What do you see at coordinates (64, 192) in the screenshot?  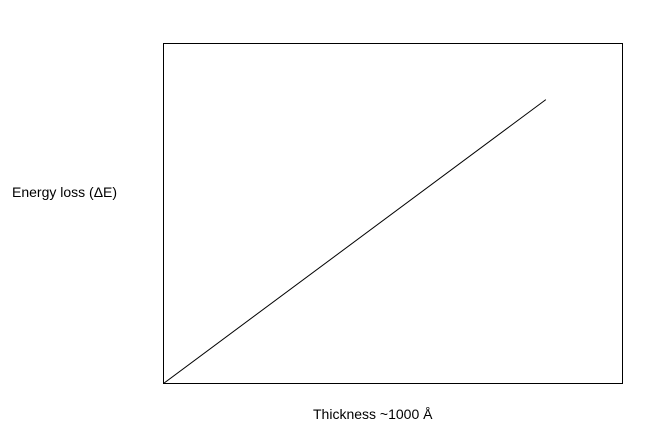 I see `y-axis-label: Energy loss (ΔE)` at bounding box center [64, 192].